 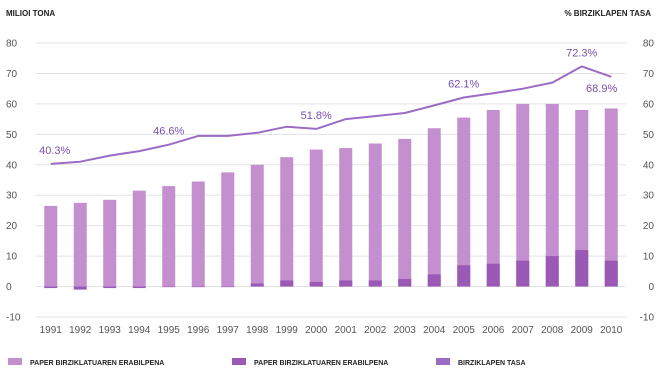 I want to click on right-tick-label: 70, so click(x=649, y=74).